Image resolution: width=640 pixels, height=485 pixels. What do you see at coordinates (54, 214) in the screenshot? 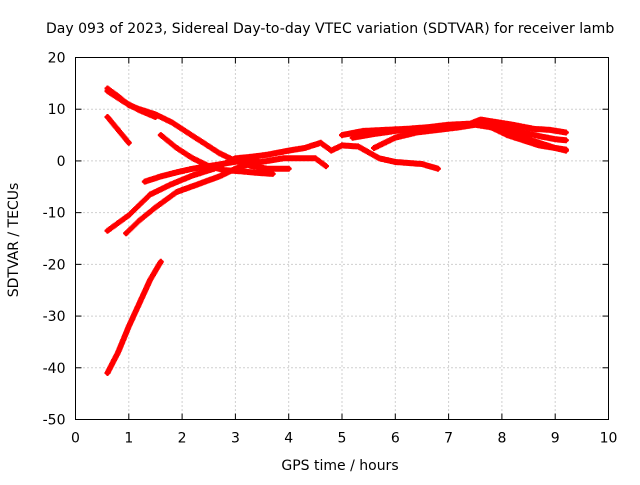
I see `y-tick-label: -10` at bounding box center [54, 214].